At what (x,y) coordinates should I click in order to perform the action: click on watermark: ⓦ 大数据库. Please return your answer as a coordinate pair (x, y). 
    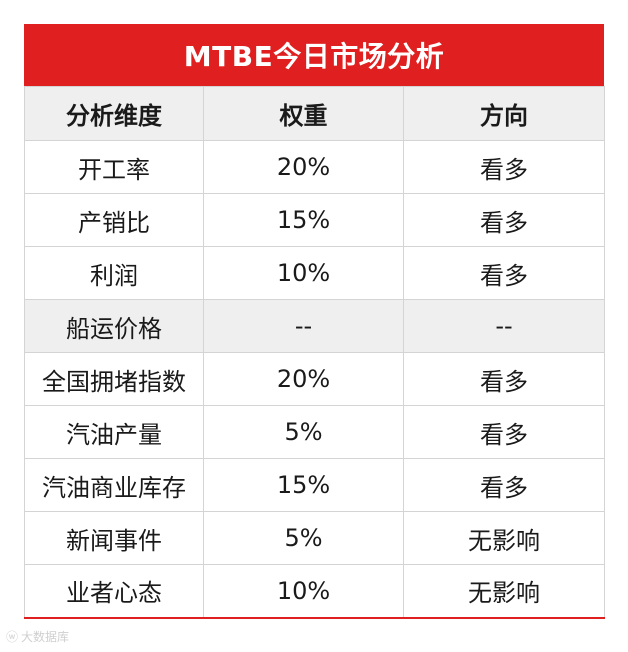
    Looking at the image, I should click on (37, 636).